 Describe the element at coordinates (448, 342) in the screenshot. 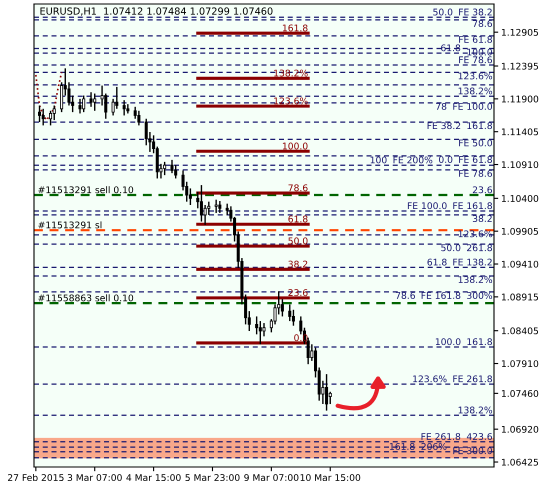

I see `annotation: 100.0` at that location.